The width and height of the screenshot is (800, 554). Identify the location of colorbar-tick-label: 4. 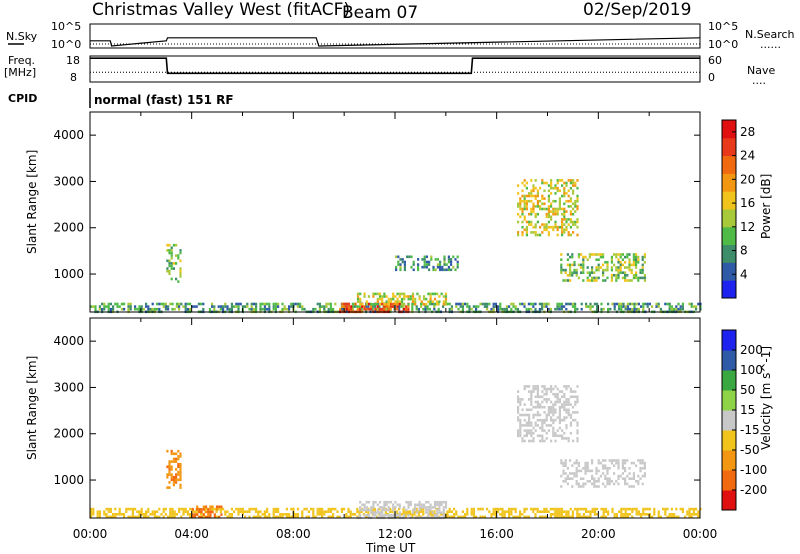
(744, 274).